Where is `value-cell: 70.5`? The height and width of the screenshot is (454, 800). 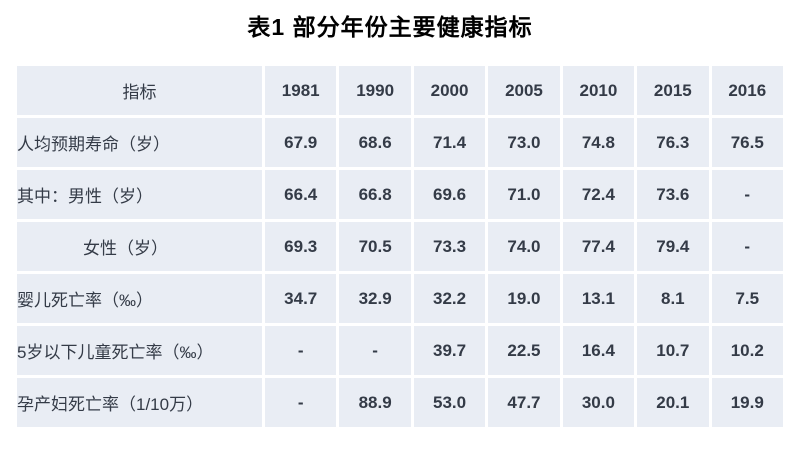
value-cell: 70.5 is located at coordinates (375, 246).